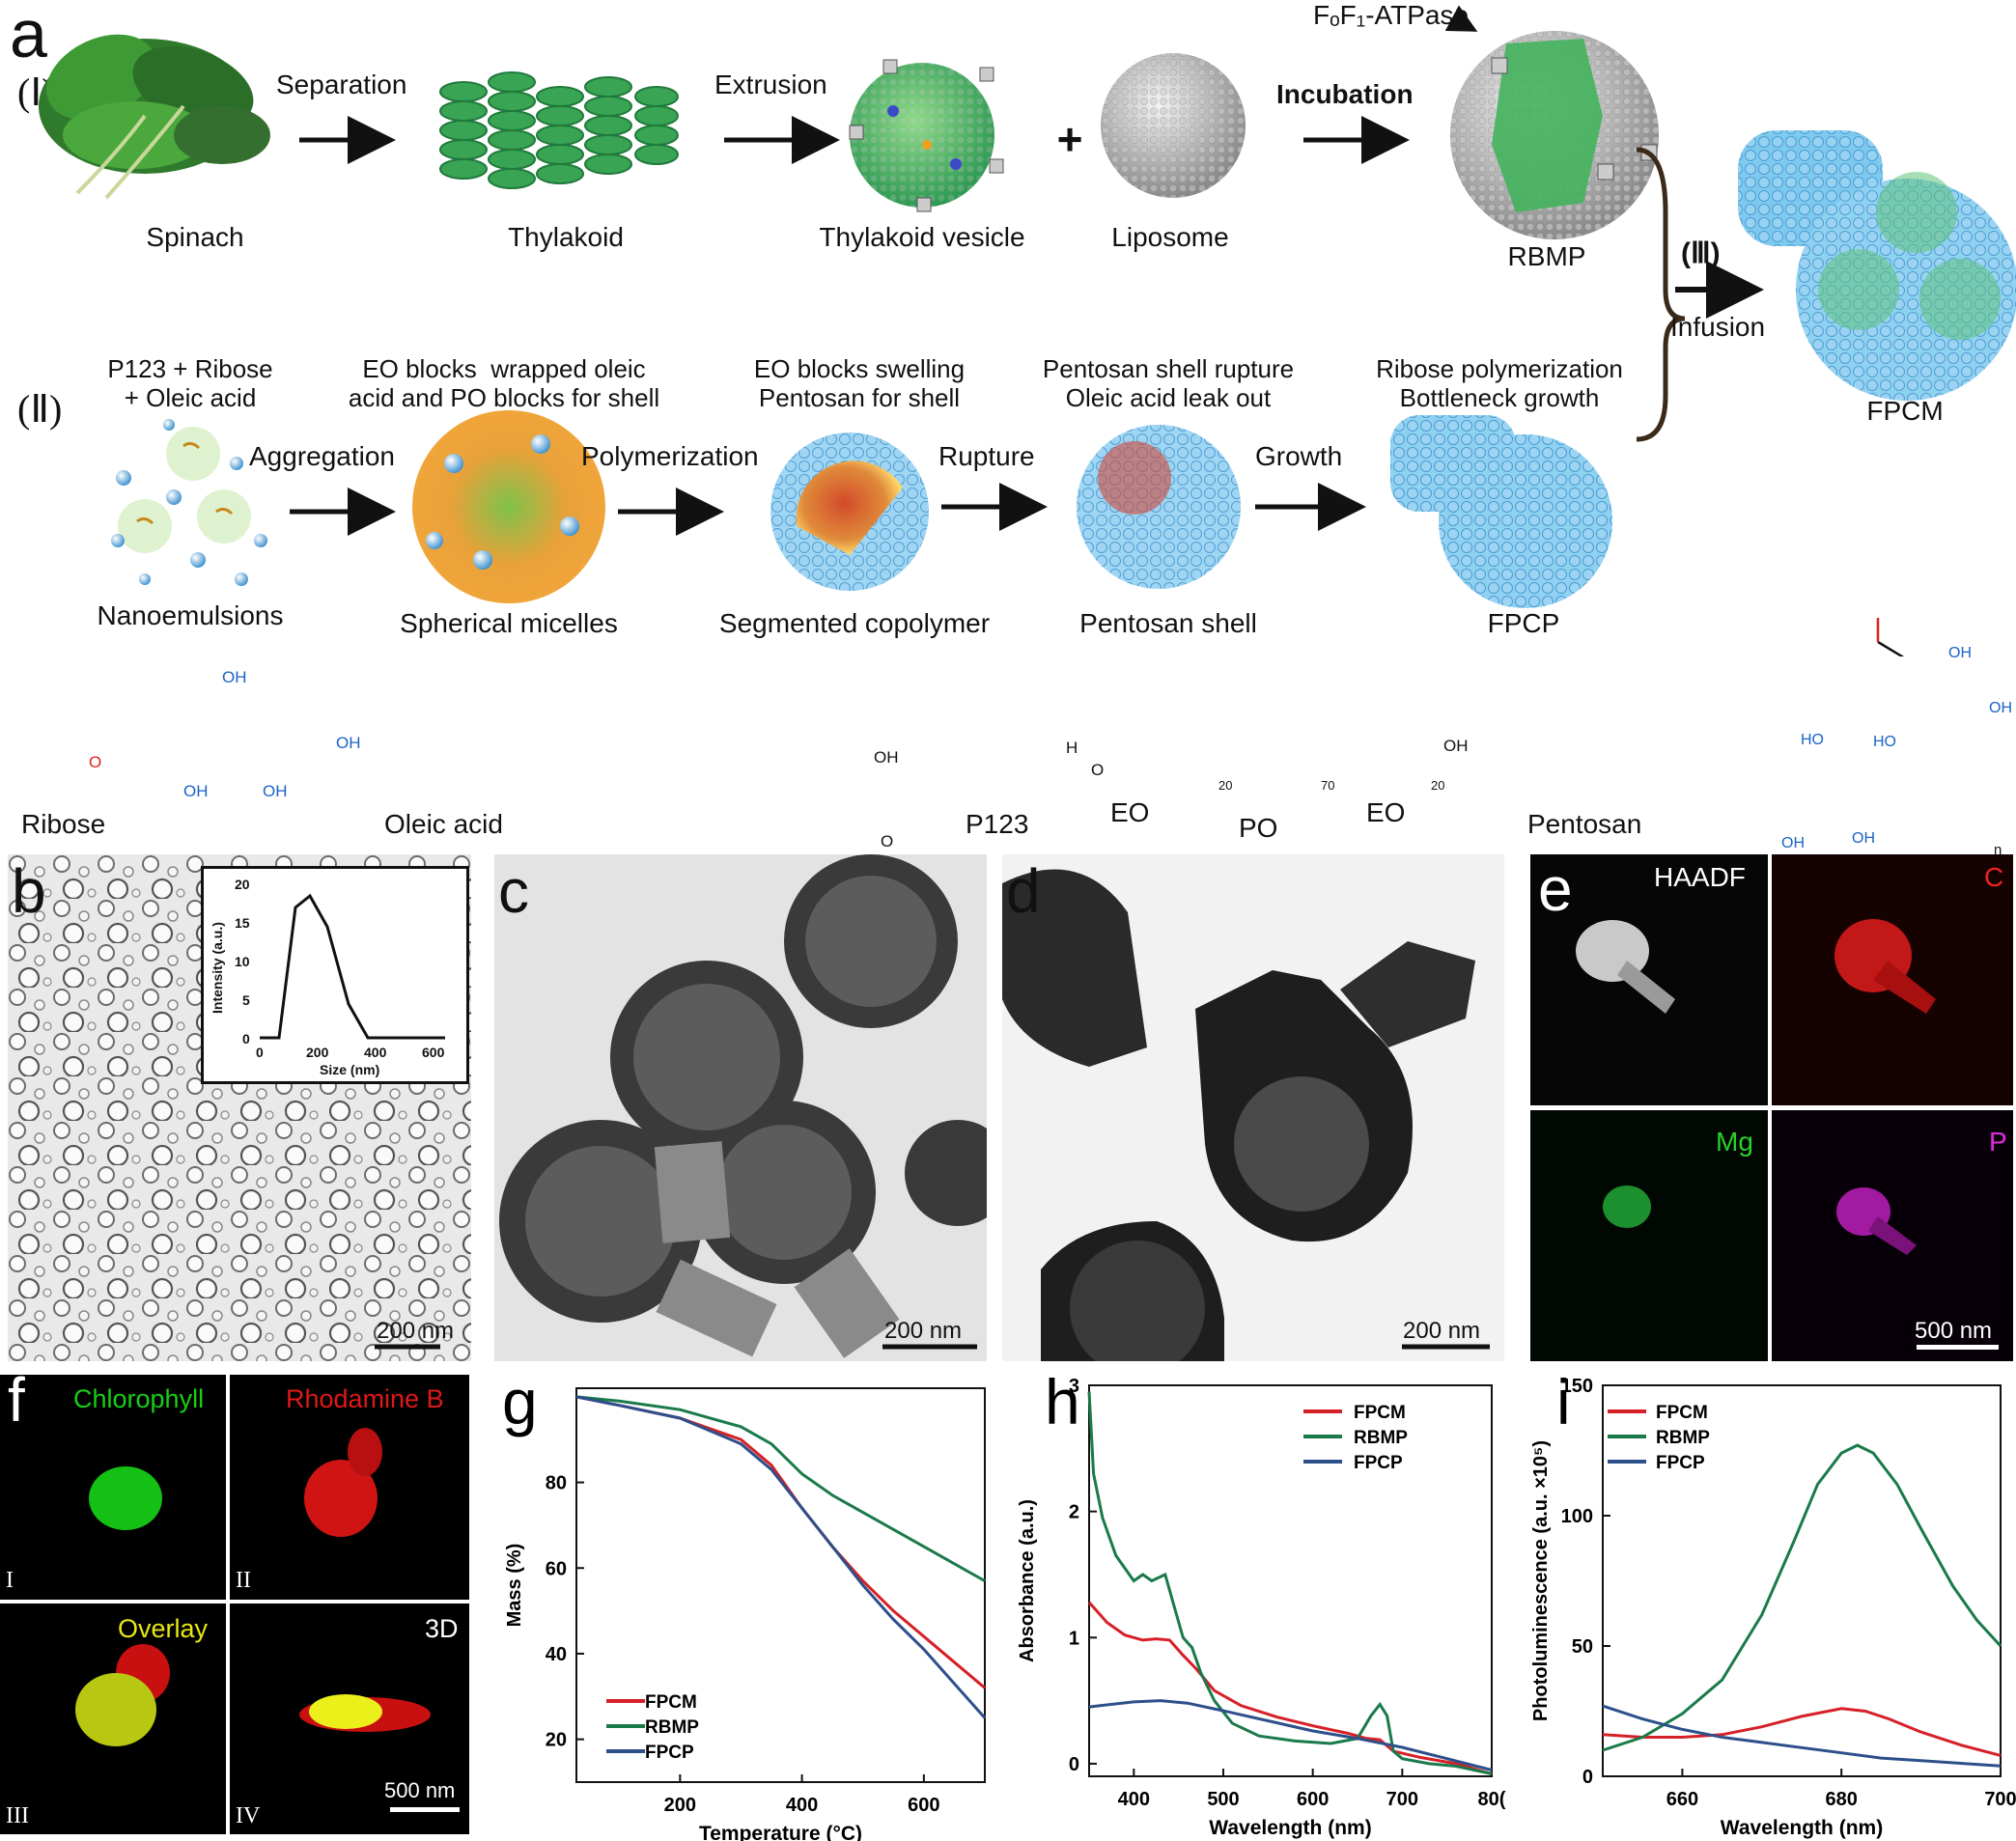  Describe the element at coordinates (246, 1038) in the screenshot. I see `inset-ytick: 0` at that location.